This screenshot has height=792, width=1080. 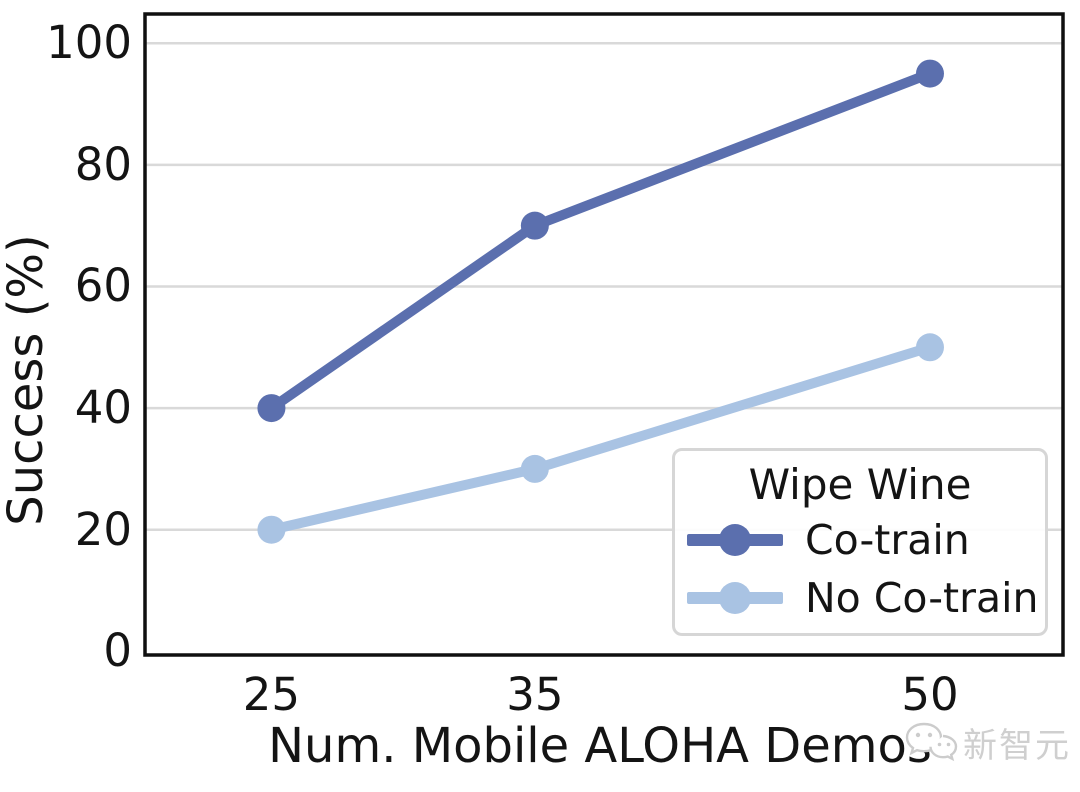 What do you see at coordinates (930, 694) in the screenshot?
I see `x-tick-label: 50` at bounding box center [930, 694].